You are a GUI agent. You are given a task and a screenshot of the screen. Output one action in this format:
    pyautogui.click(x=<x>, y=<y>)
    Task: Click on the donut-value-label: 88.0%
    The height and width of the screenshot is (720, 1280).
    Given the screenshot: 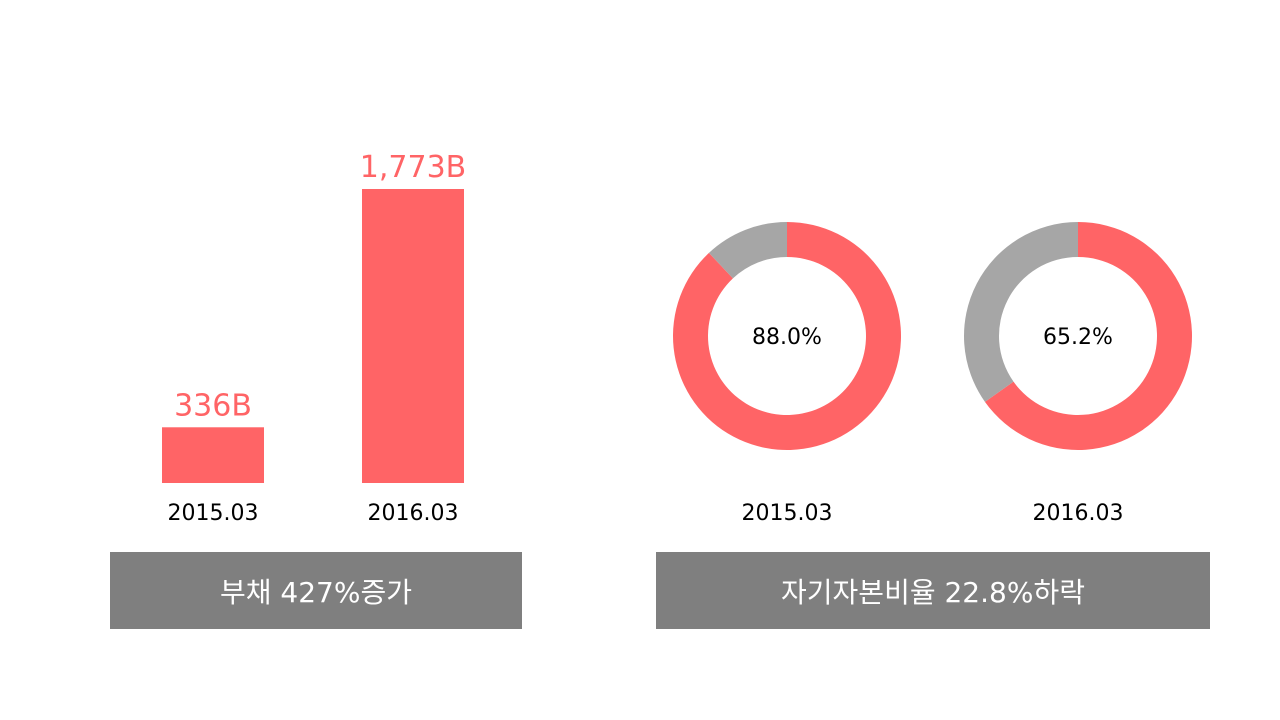 What is the action you would take?
    pyautogui.click(x=787, y=337)
    